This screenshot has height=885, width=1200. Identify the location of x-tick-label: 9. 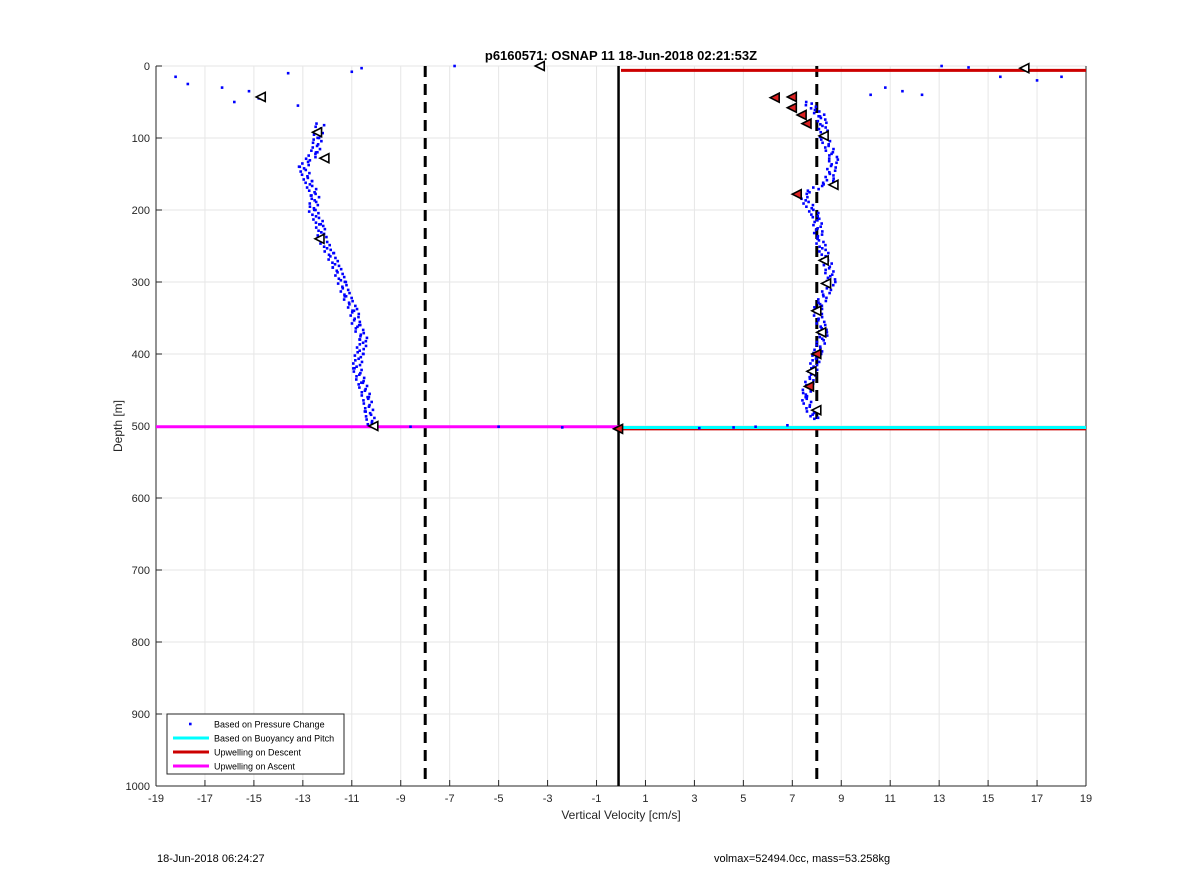
(841, 799).